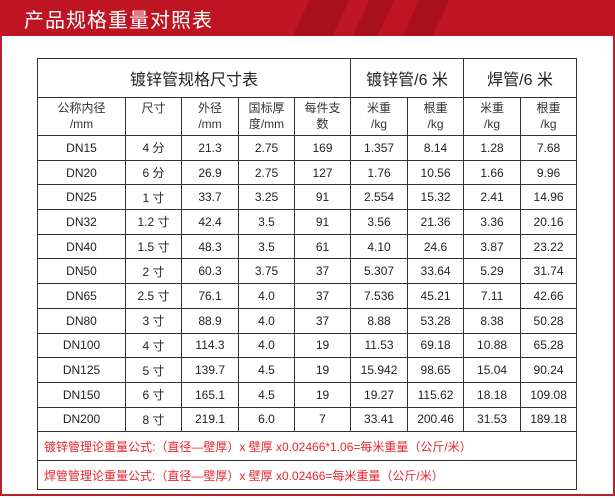  I want to click on table-cell: 21.36, so click(436, 222).